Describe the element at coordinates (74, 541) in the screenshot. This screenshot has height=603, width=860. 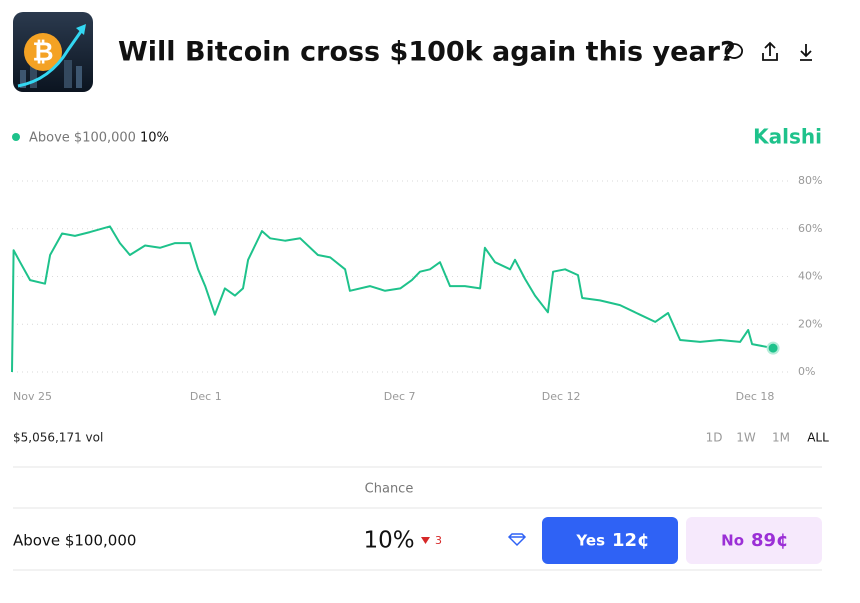
I see `outcome-name: Above $100,000` at that location.